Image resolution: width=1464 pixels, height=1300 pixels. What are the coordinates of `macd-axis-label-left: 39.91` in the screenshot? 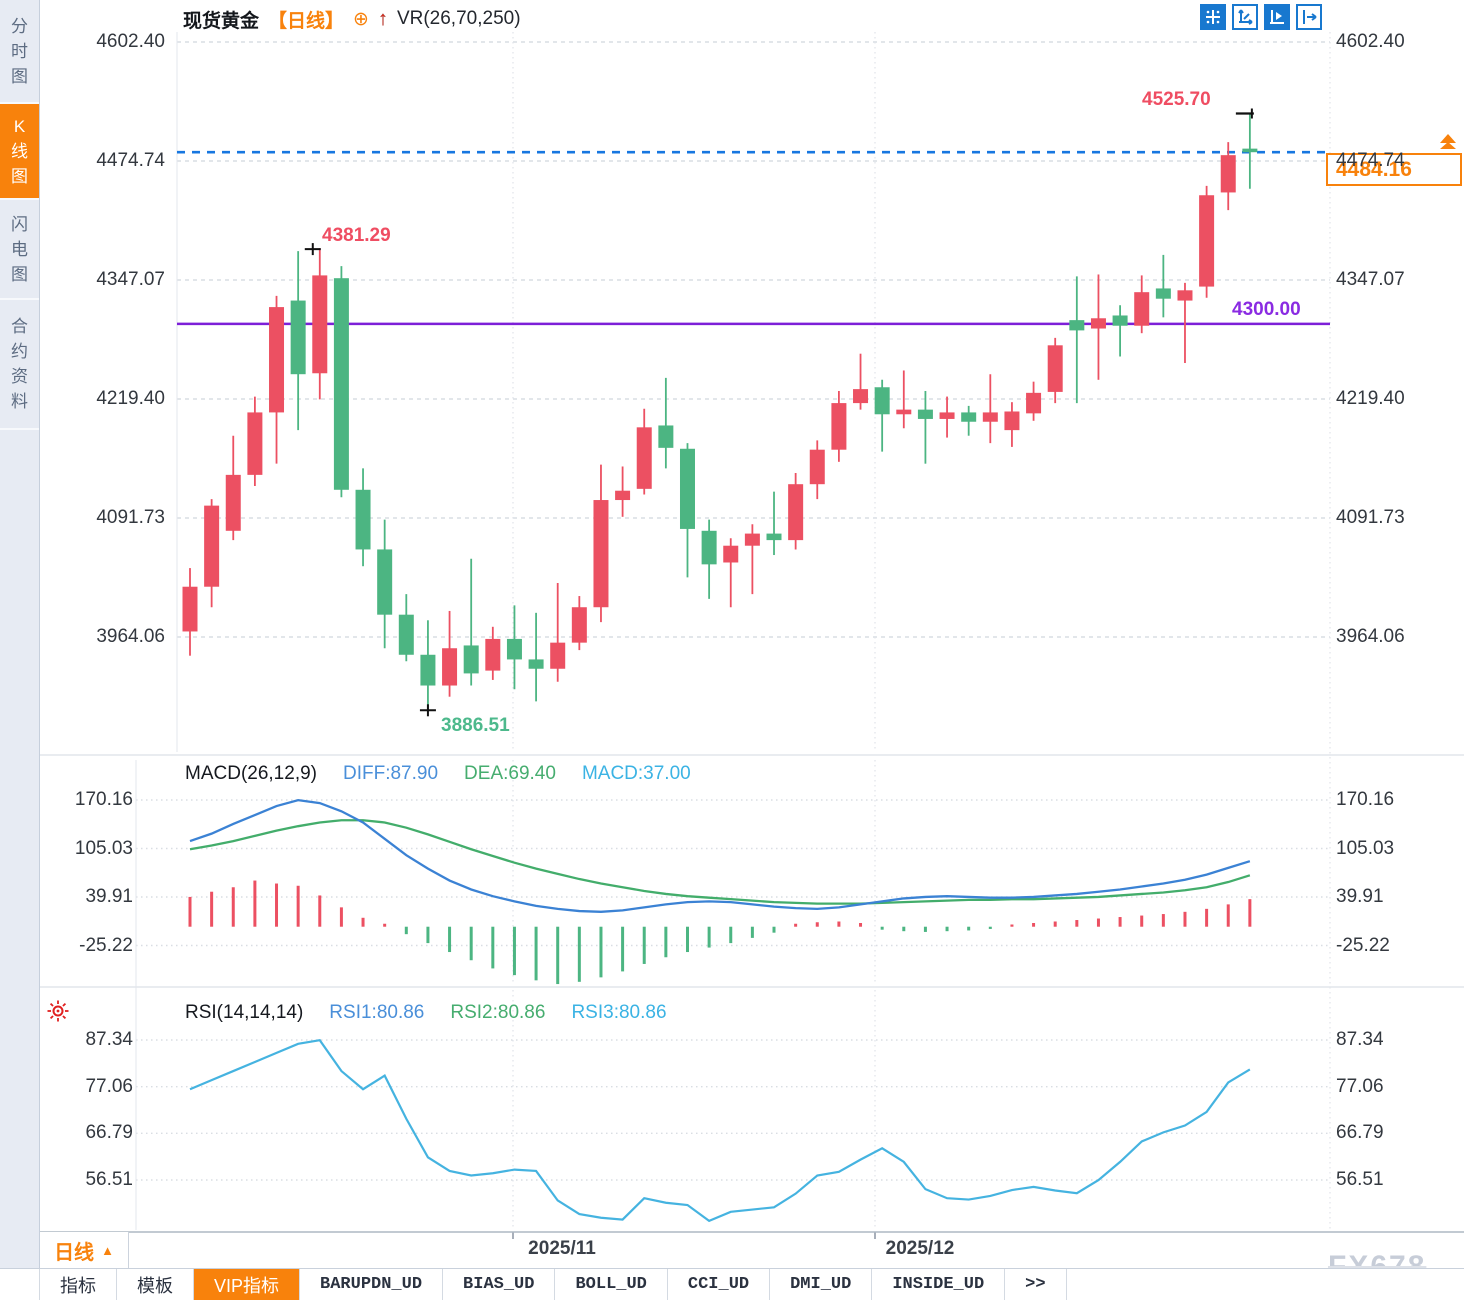 It's located at (109, 896).